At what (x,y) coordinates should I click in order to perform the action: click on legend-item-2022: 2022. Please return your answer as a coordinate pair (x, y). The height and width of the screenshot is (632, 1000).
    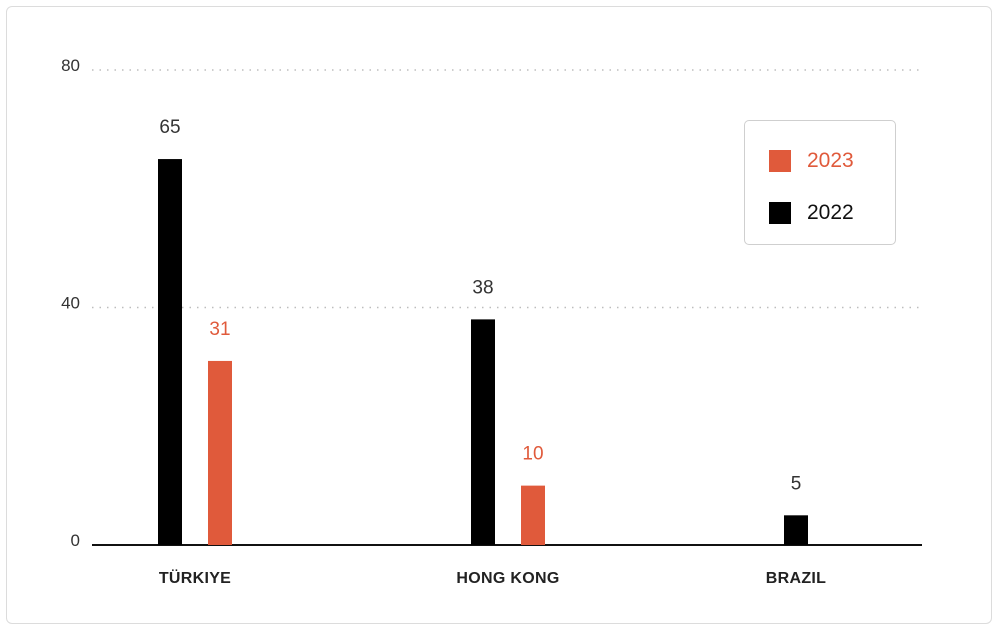
    Looking at the image, I should click on (811, 213).